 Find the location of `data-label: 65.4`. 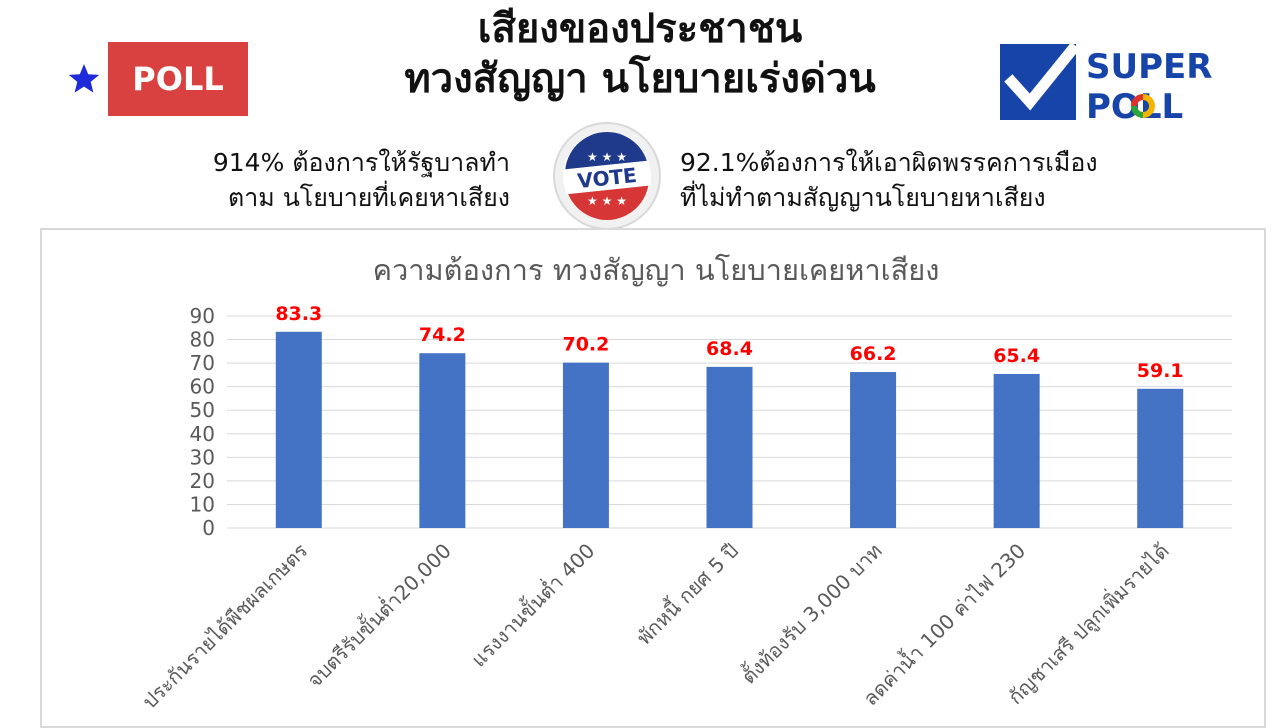

data-label: 65.4 is located at coordinates (1016, 356).